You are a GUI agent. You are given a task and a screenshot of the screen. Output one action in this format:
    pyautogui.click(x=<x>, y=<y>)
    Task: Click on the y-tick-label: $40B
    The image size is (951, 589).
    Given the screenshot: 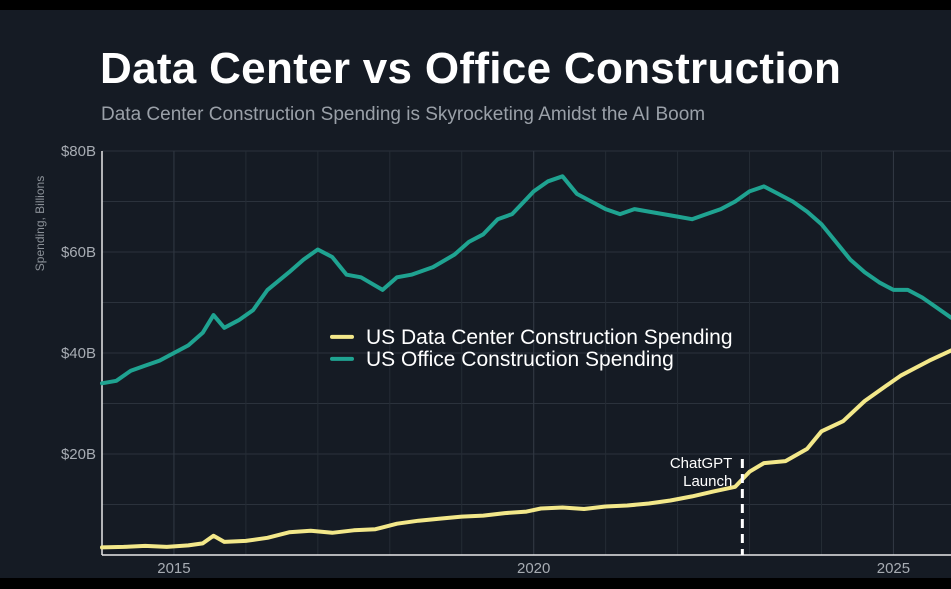 What is the action you would take?
    pyautogui.click(x=78, y=353)
    